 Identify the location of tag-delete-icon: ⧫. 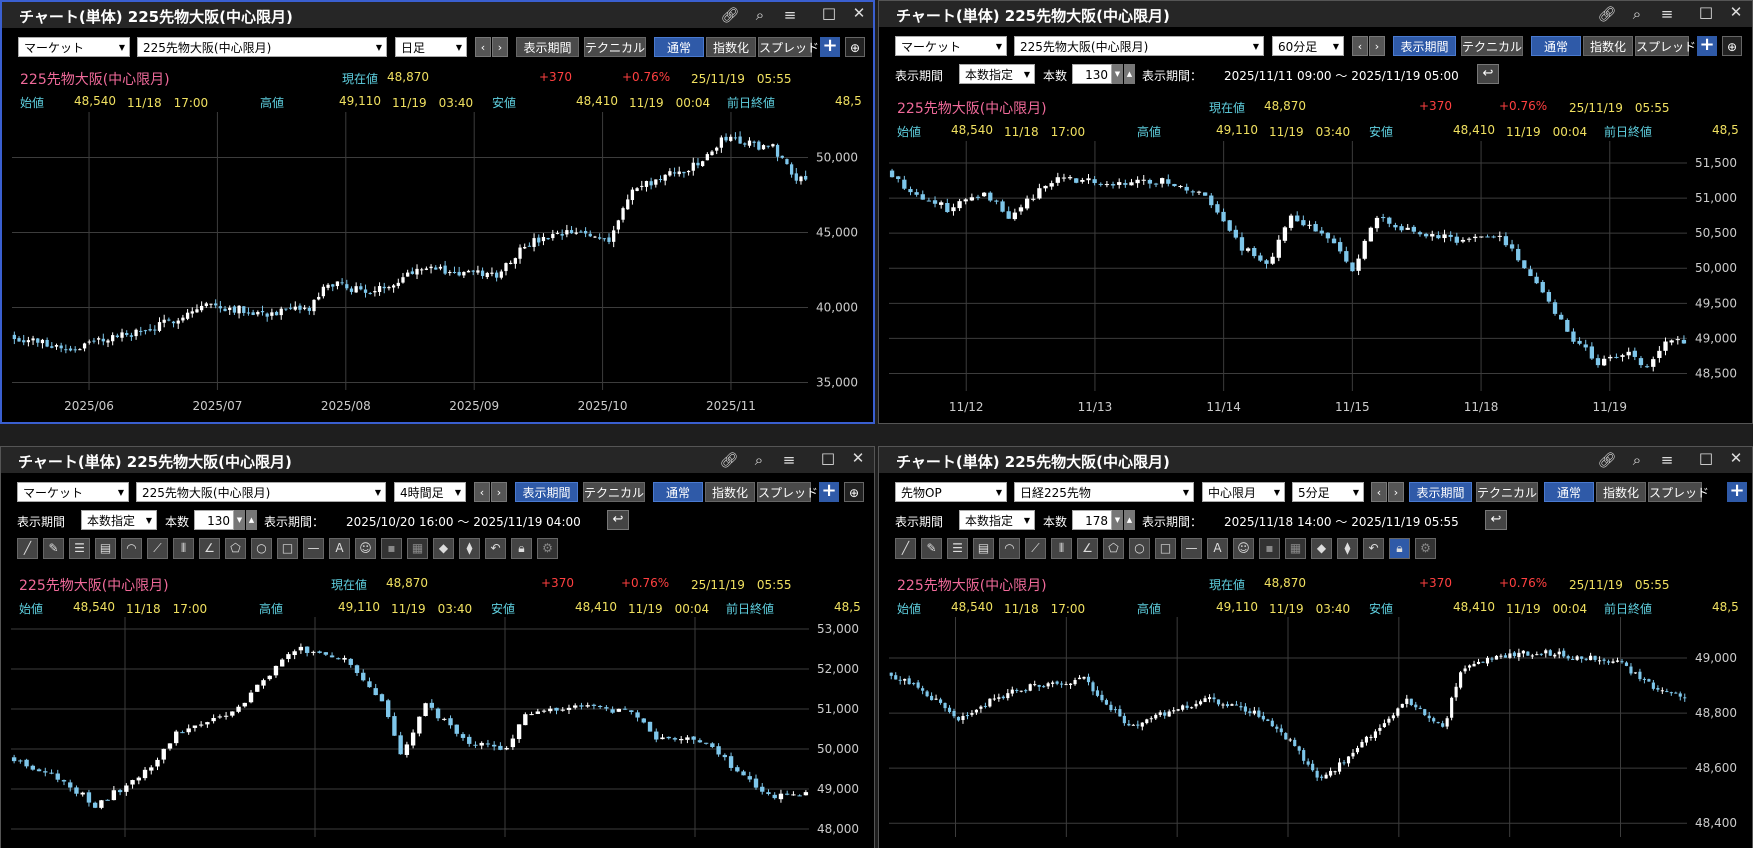
(1347, 548).